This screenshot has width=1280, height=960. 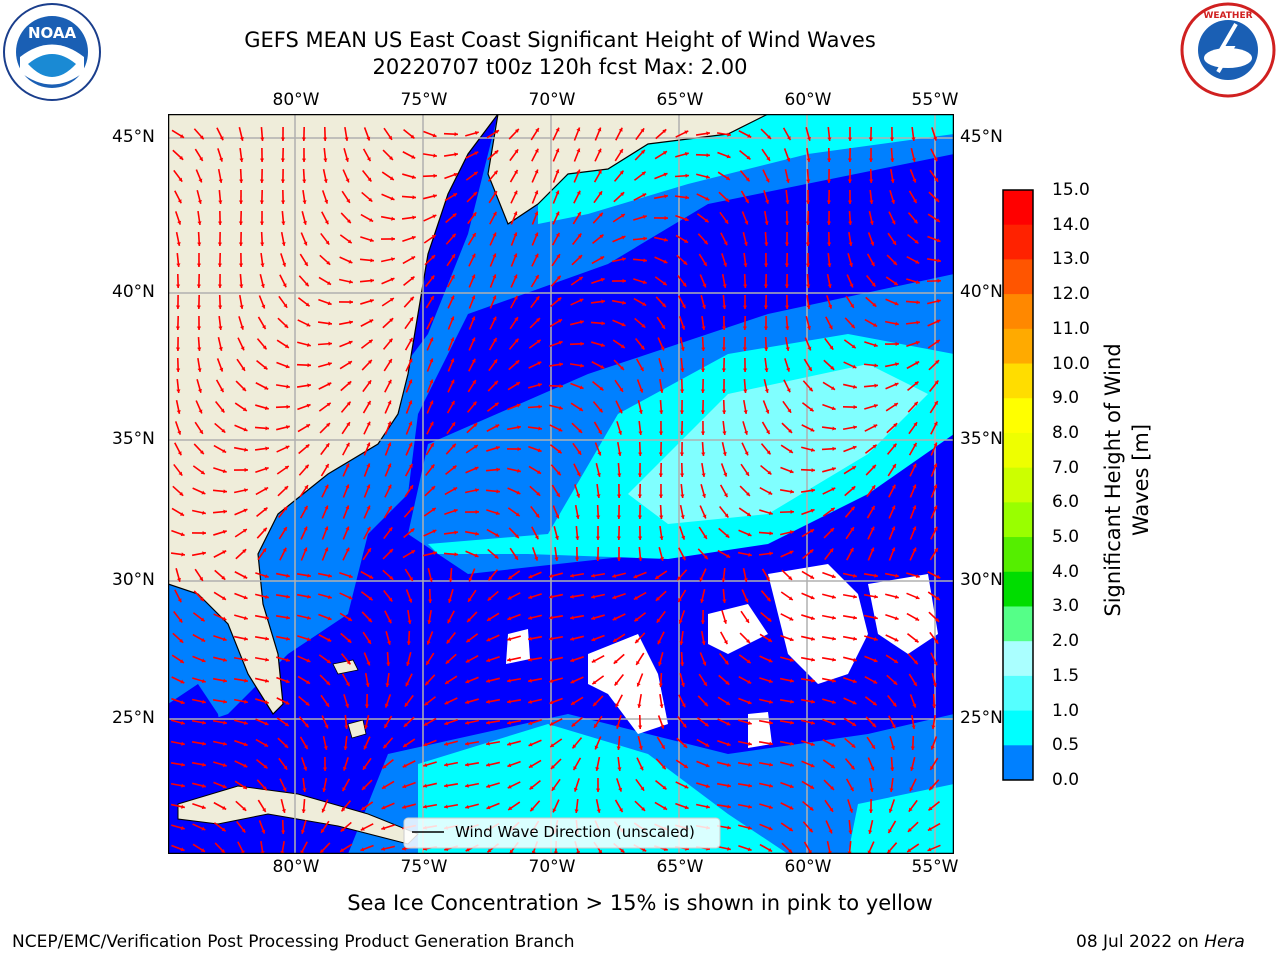 What do you see at coordinates (1066, 606) in the screenshot?
I see `colorbar-tick-label: 3.0` at bounding box center [1066, 606].